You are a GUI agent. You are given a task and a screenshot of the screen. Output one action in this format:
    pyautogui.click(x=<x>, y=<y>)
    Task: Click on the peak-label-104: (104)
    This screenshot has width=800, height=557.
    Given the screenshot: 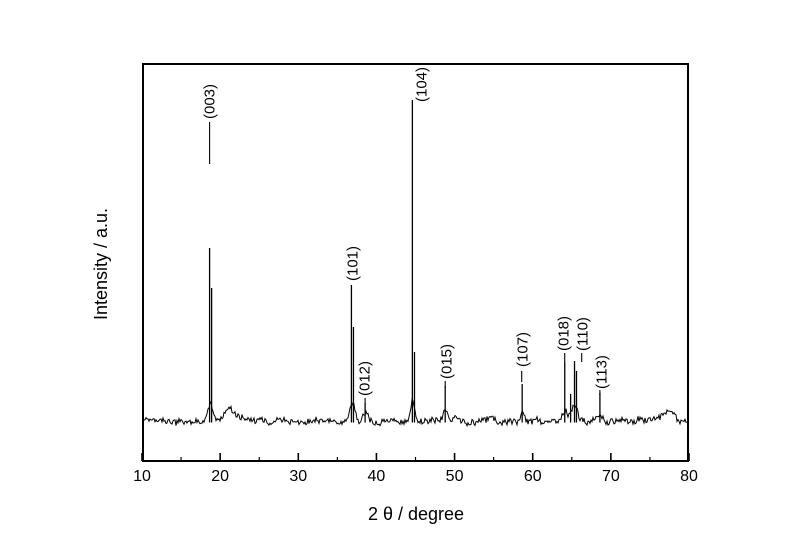 What is the action you would take?
    pyautogui.click(x=422, y=84)
    